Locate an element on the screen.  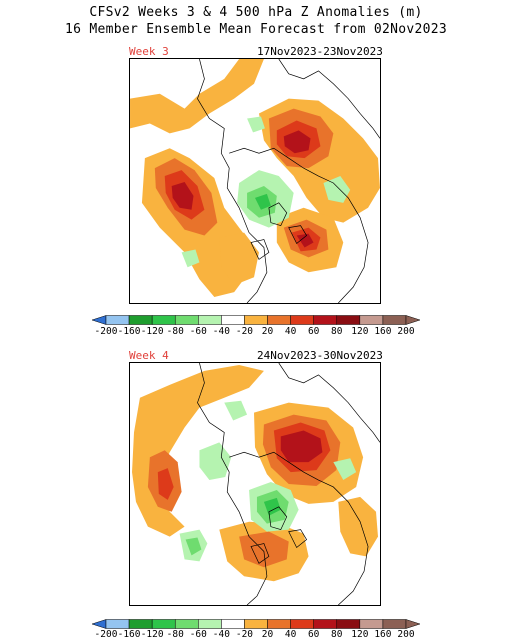
colorbar-week4-graphic is located at coordinates (256, 624).